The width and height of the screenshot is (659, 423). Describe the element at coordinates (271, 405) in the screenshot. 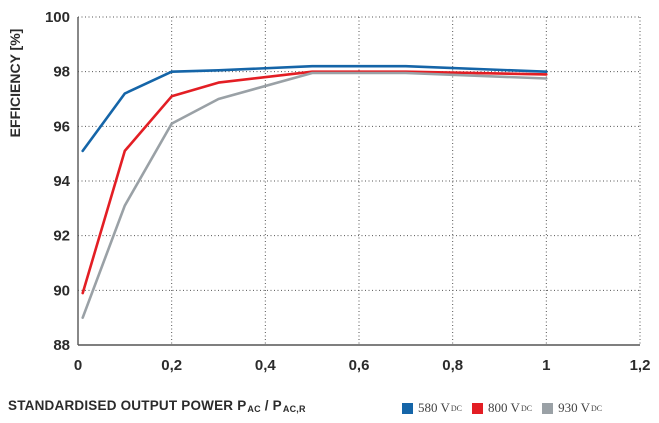

I see `x-axis-title-mid: / P` at that location.